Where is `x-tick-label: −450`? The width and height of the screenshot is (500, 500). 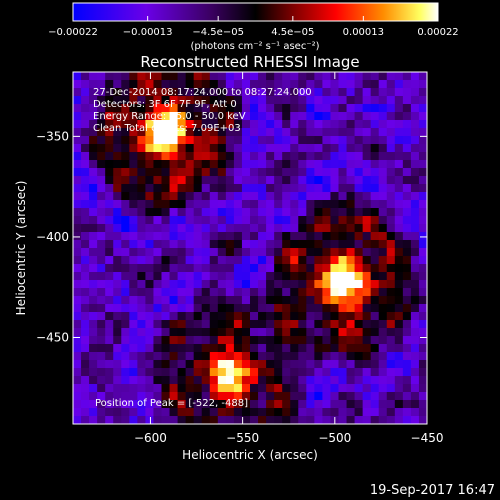
x-tick-label: −450 is located at coordinates (427, 438).